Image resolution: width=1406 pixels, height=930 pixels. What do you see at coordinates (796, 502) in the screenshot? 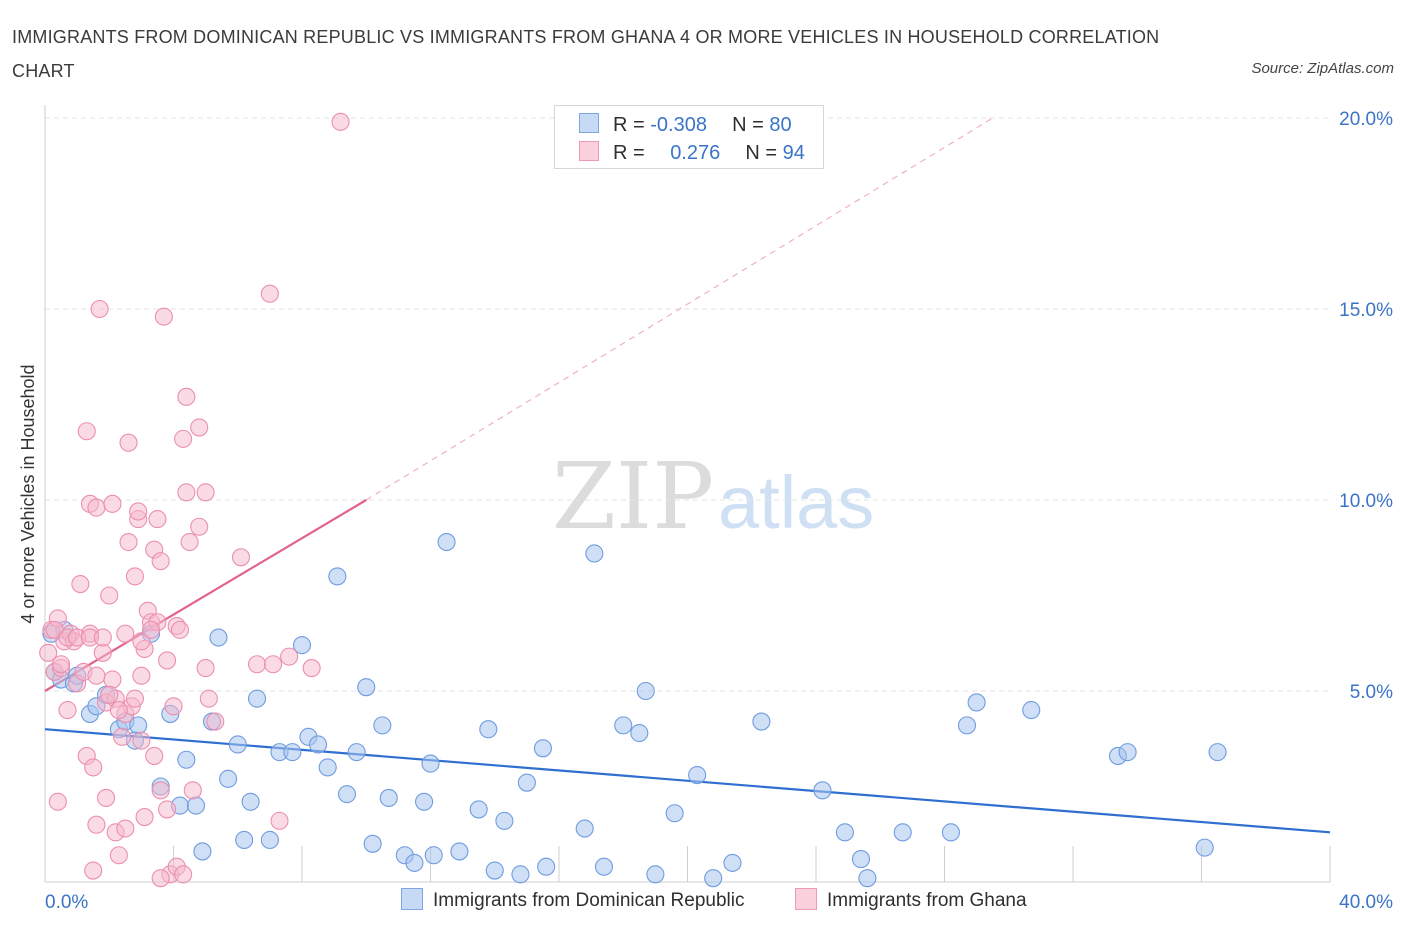
I see `watermark-atlas: atlas` at bounding box center [796, 502].